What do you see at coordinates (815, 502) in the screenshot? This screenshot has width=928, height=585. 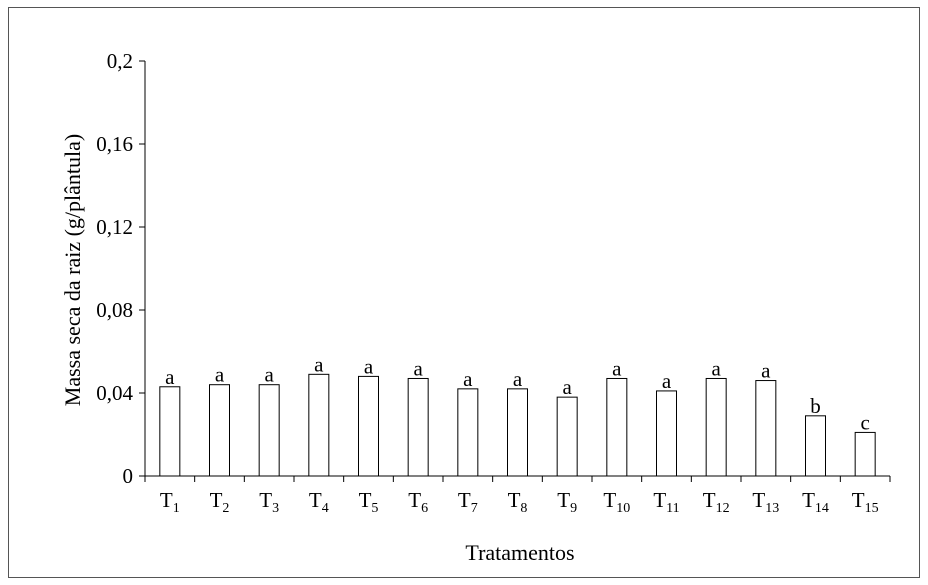 I see `x-tick-label: T14` at bounding box center [815, 502].